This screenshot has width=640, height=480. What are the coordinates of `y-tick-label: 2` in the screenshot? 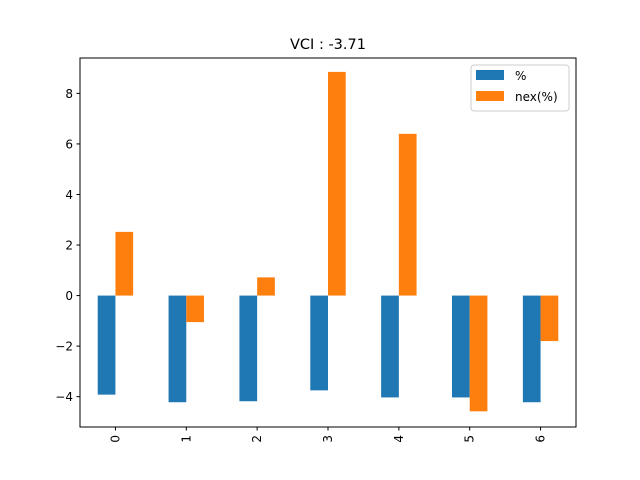 It's located at (69, 246).